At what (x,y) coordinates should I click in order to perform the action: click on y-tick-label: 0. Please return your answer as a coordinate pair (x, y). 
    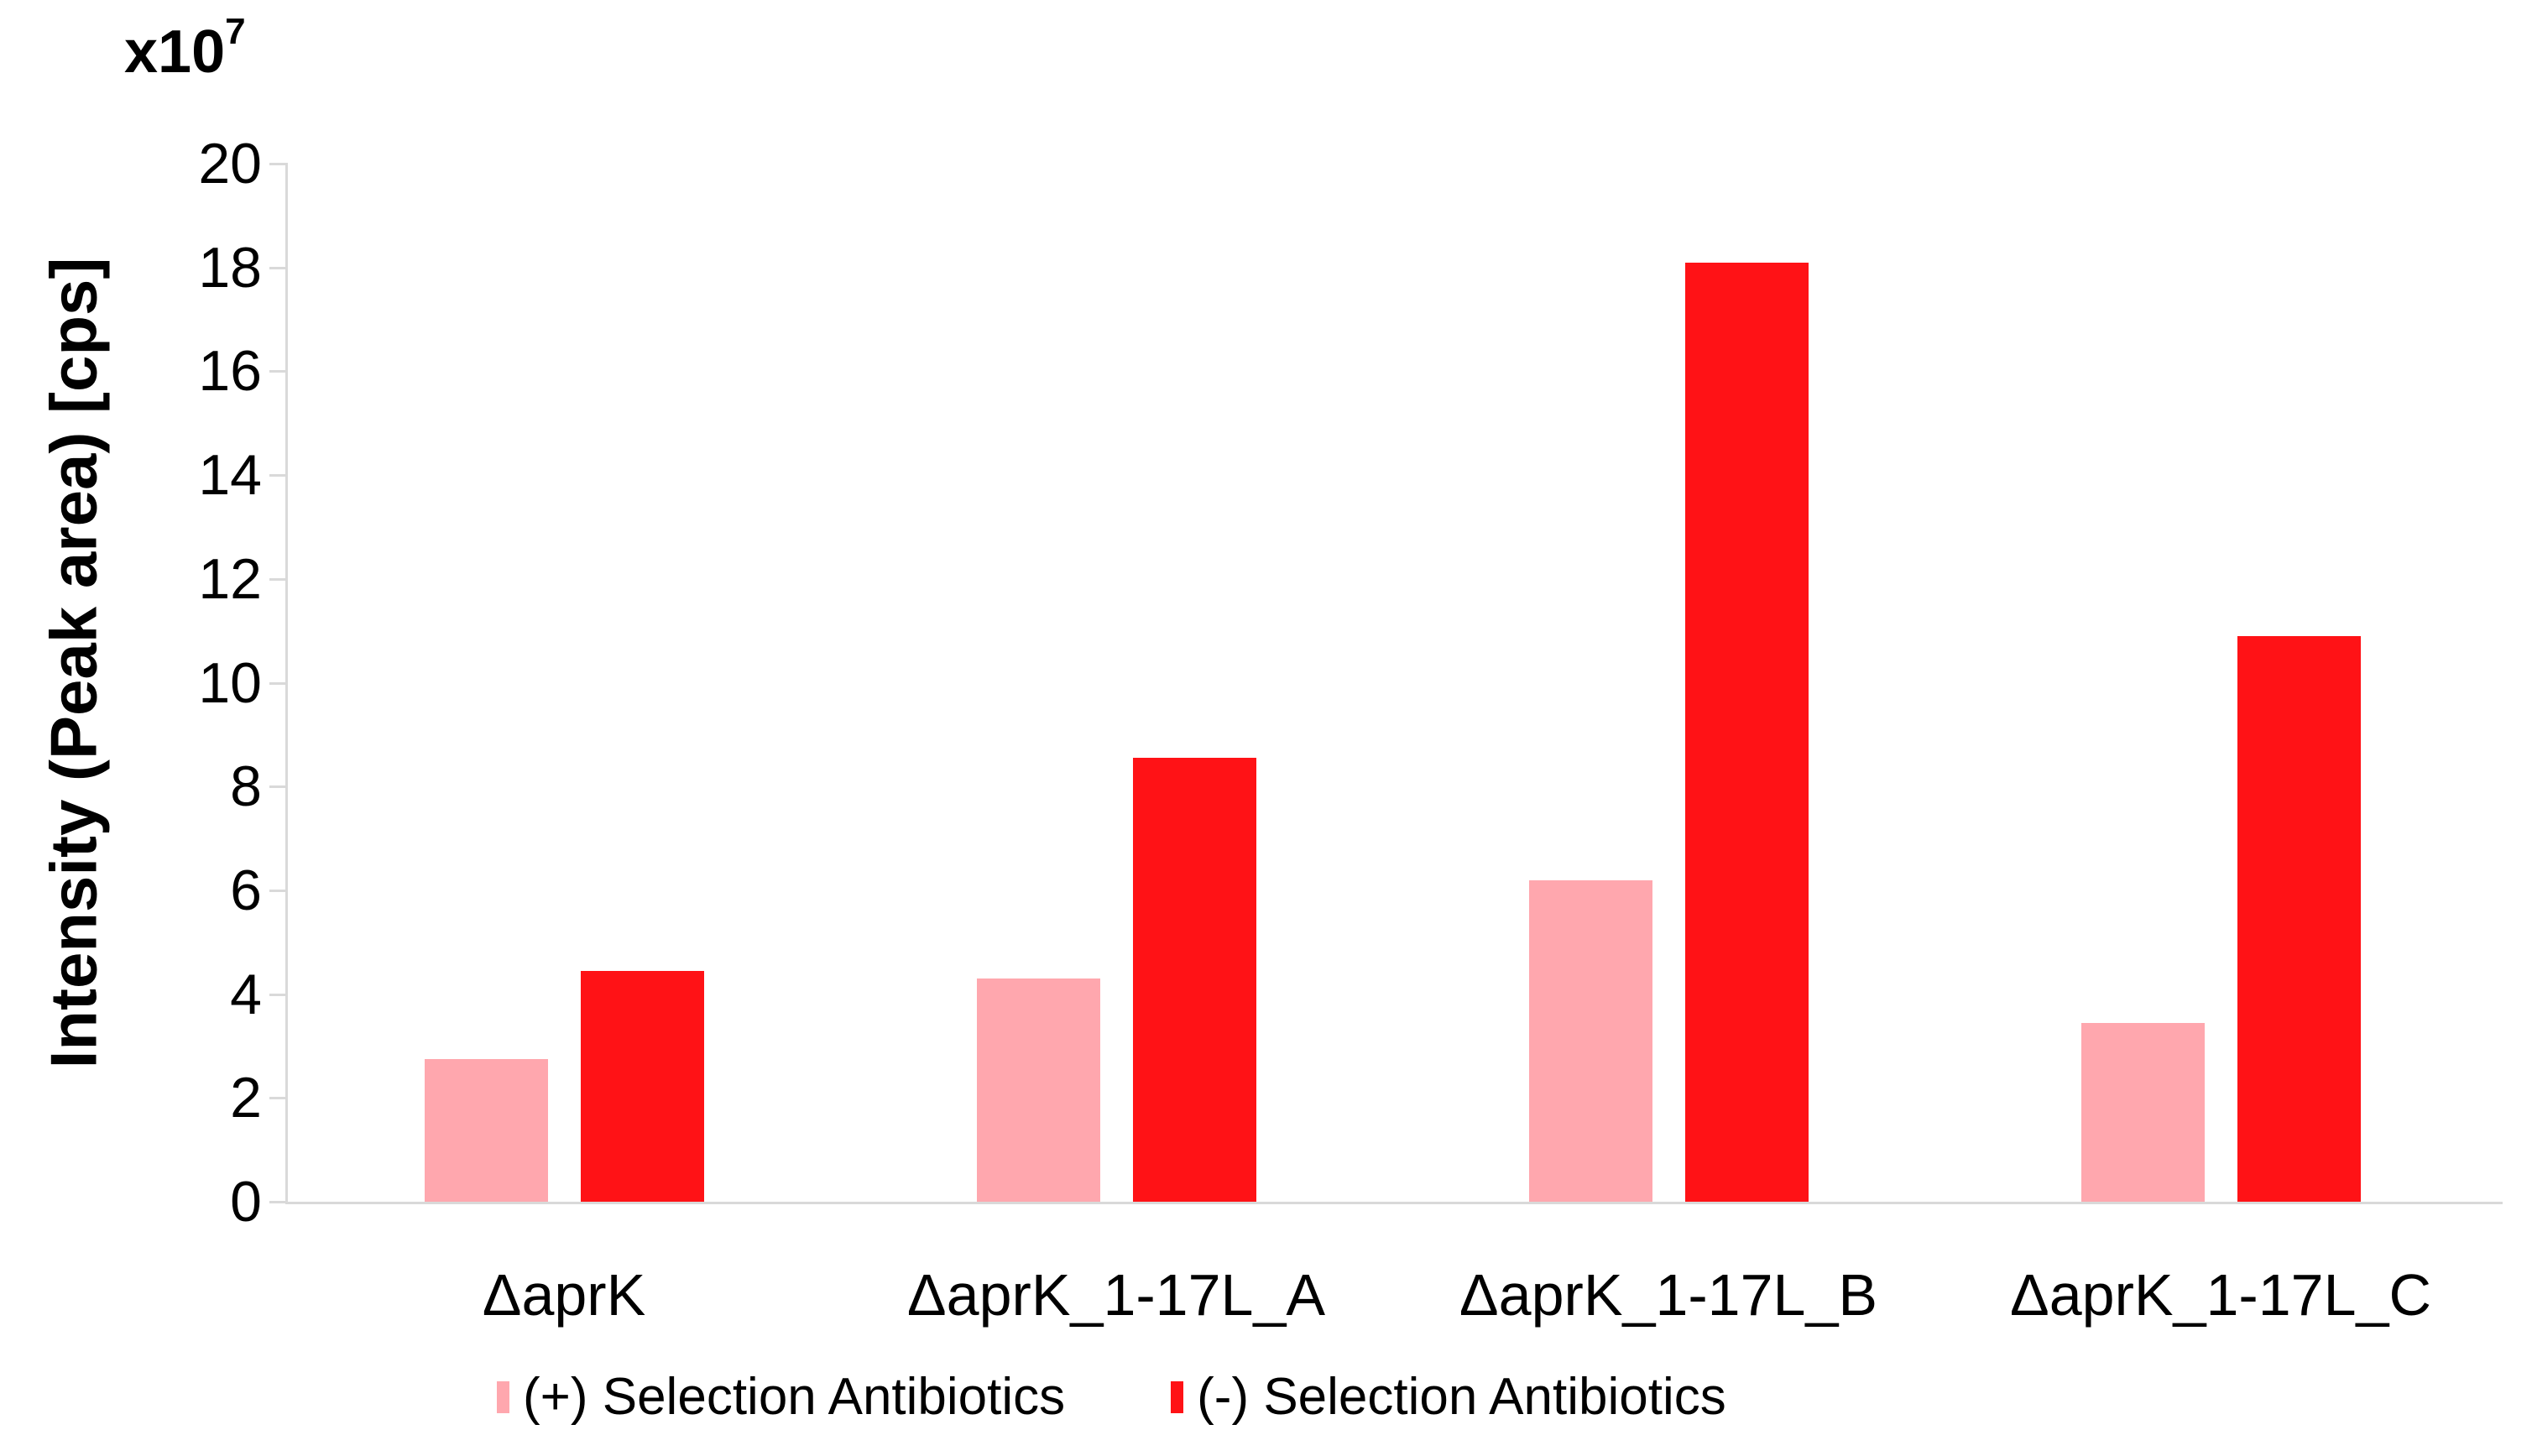
    Looking at the image, I should click on (246, 1202).